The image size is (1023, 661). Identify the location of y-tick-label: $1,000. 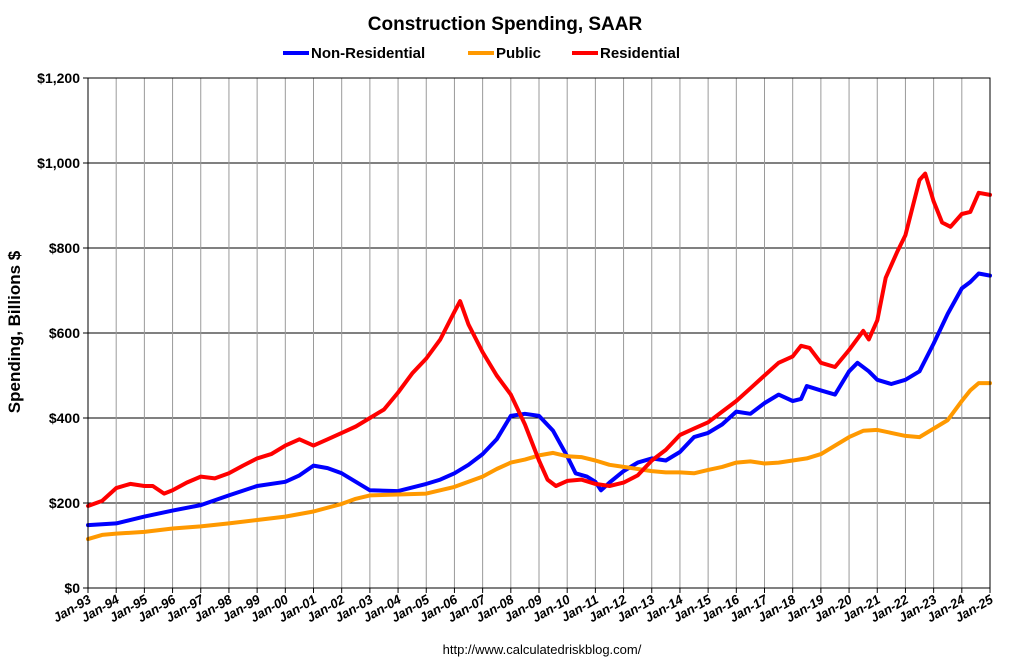
(58, 163).